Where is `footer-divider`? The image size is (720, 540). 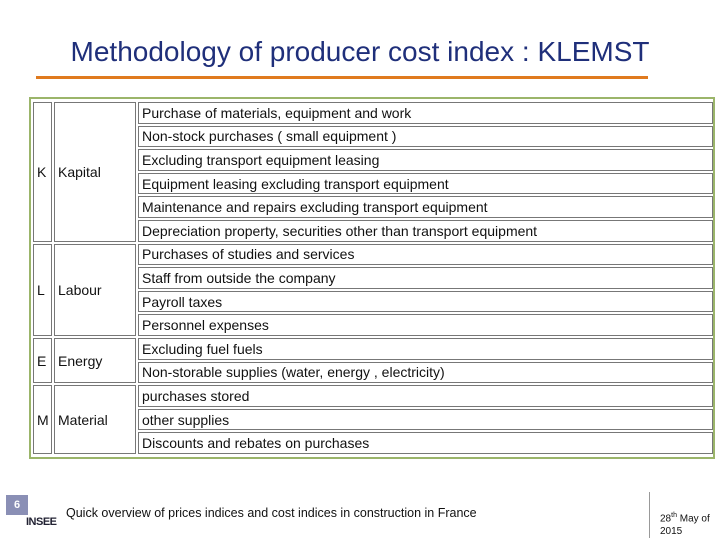
footer-divider is located at coordinates (649, 515).